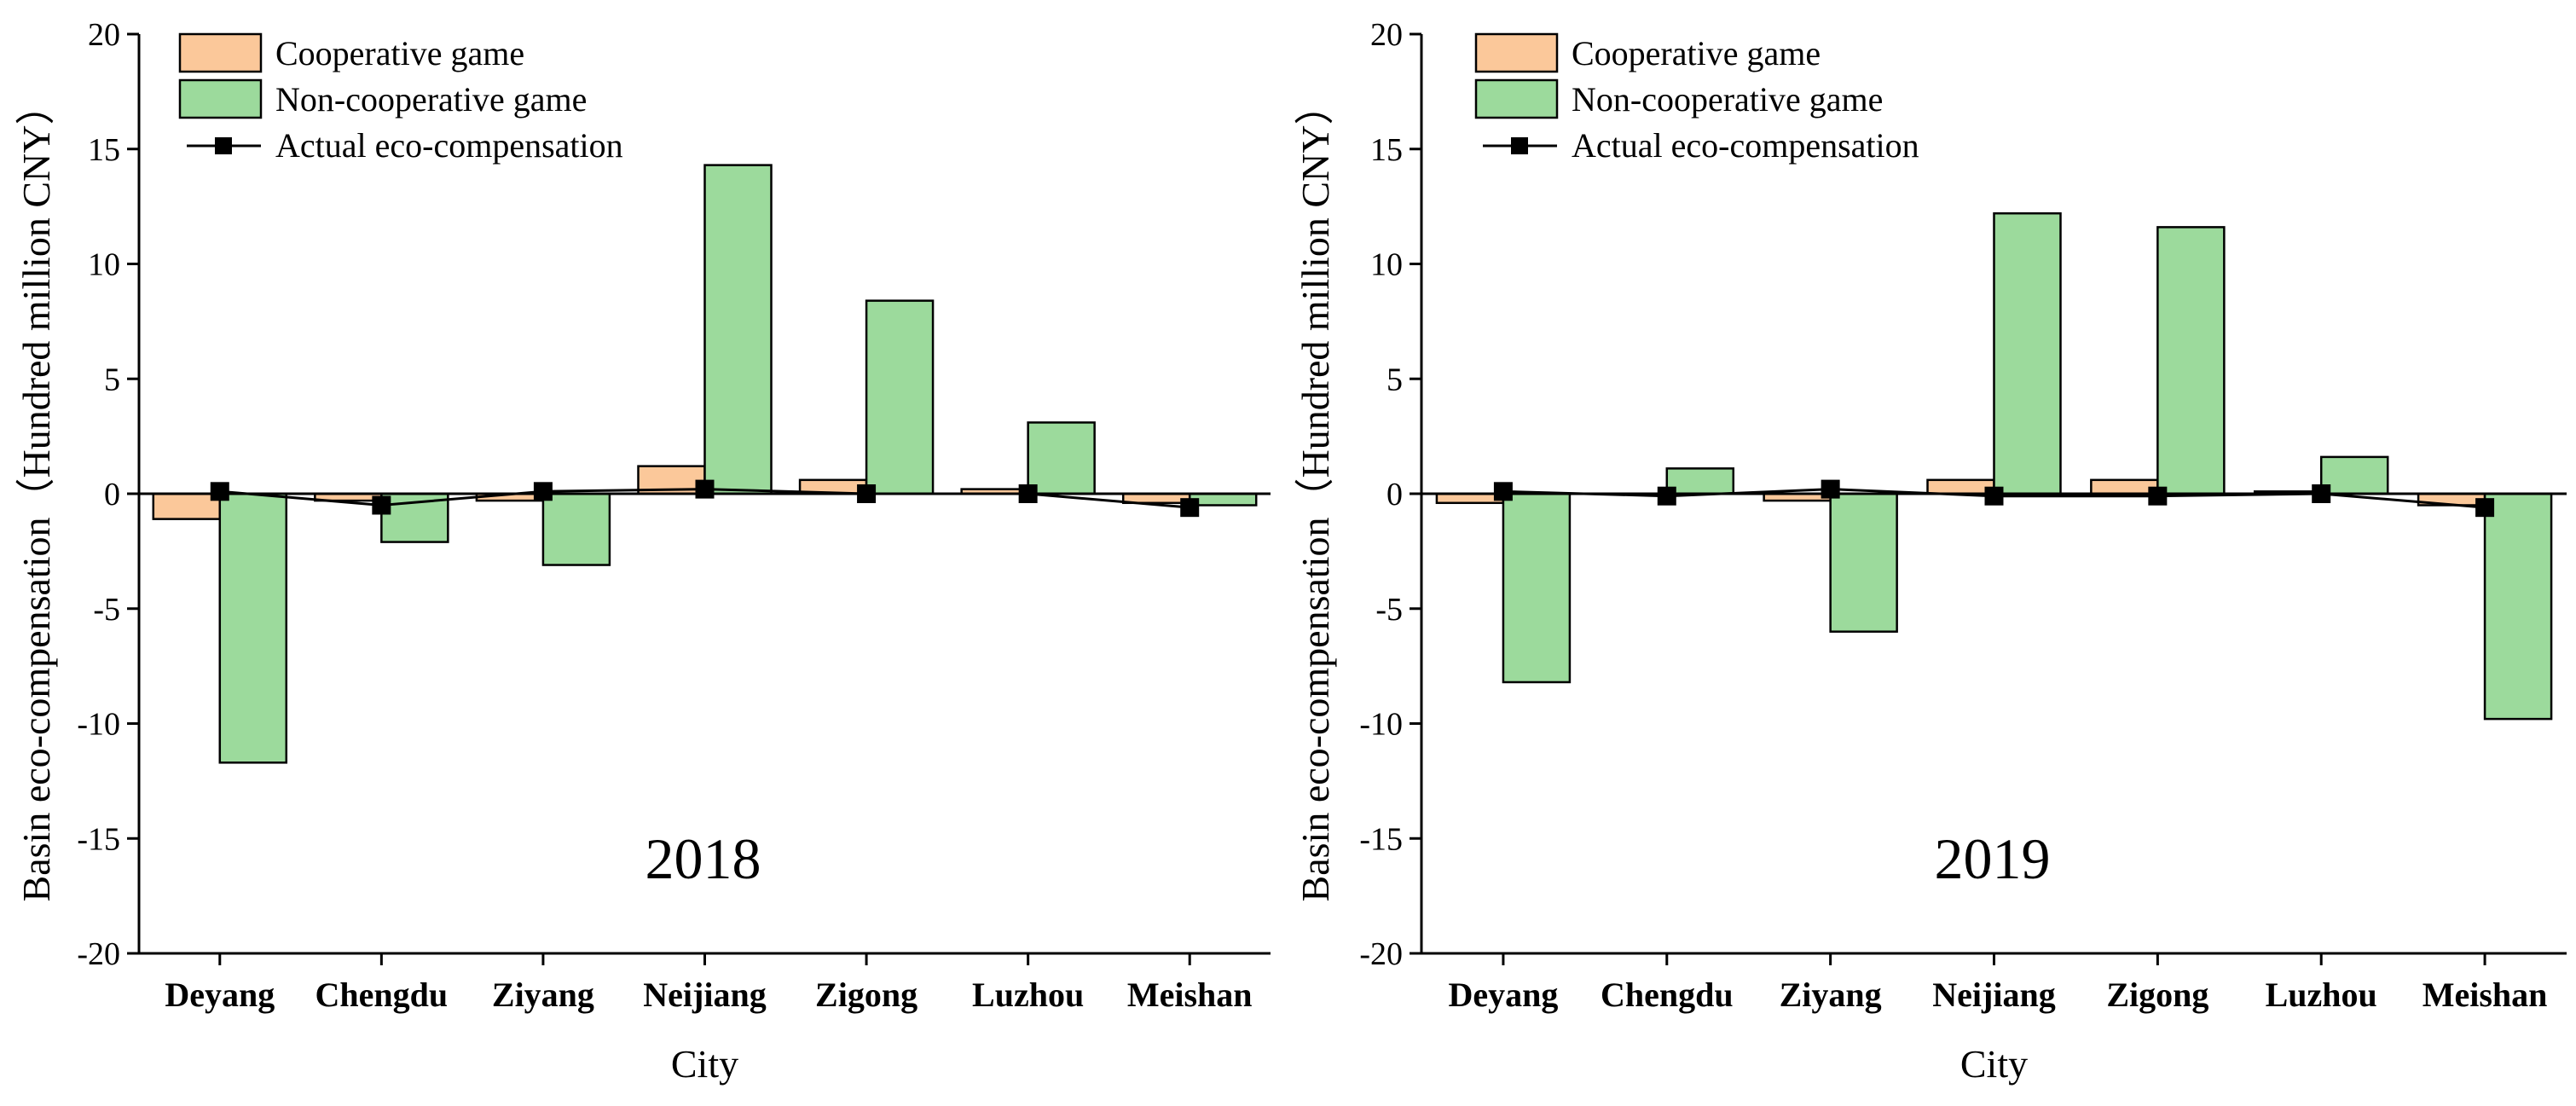  What do you see at coordinates (1960, 487) in the screenshot?
I see `bar-cooperative-neijiang` at bounding box center [1960, 487].